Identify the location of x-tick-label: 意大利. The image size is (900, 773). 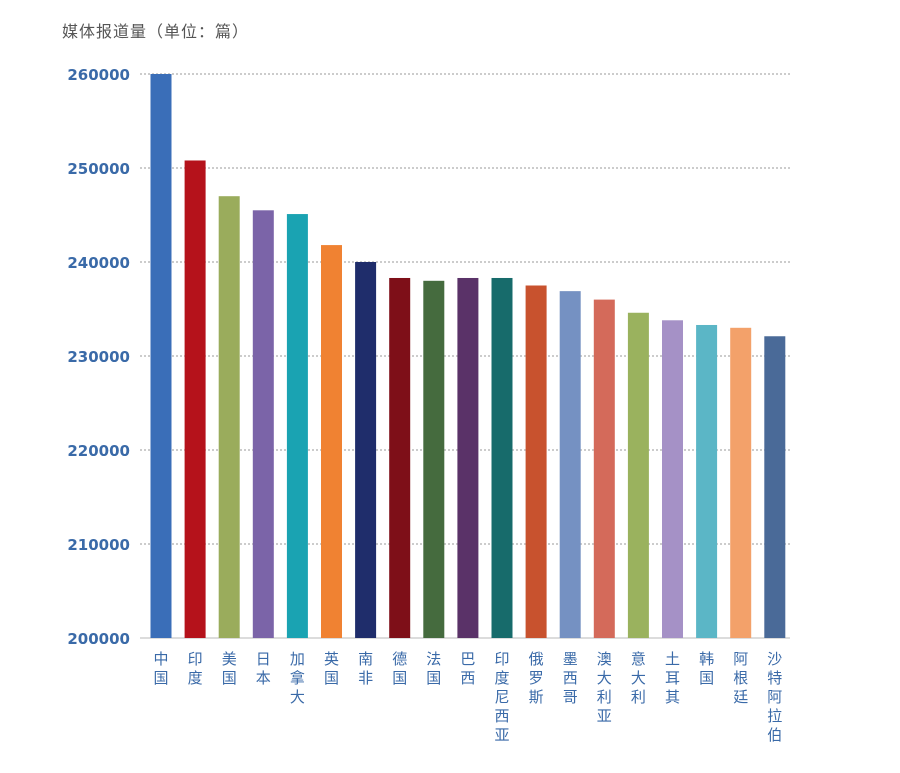
(638, 678).